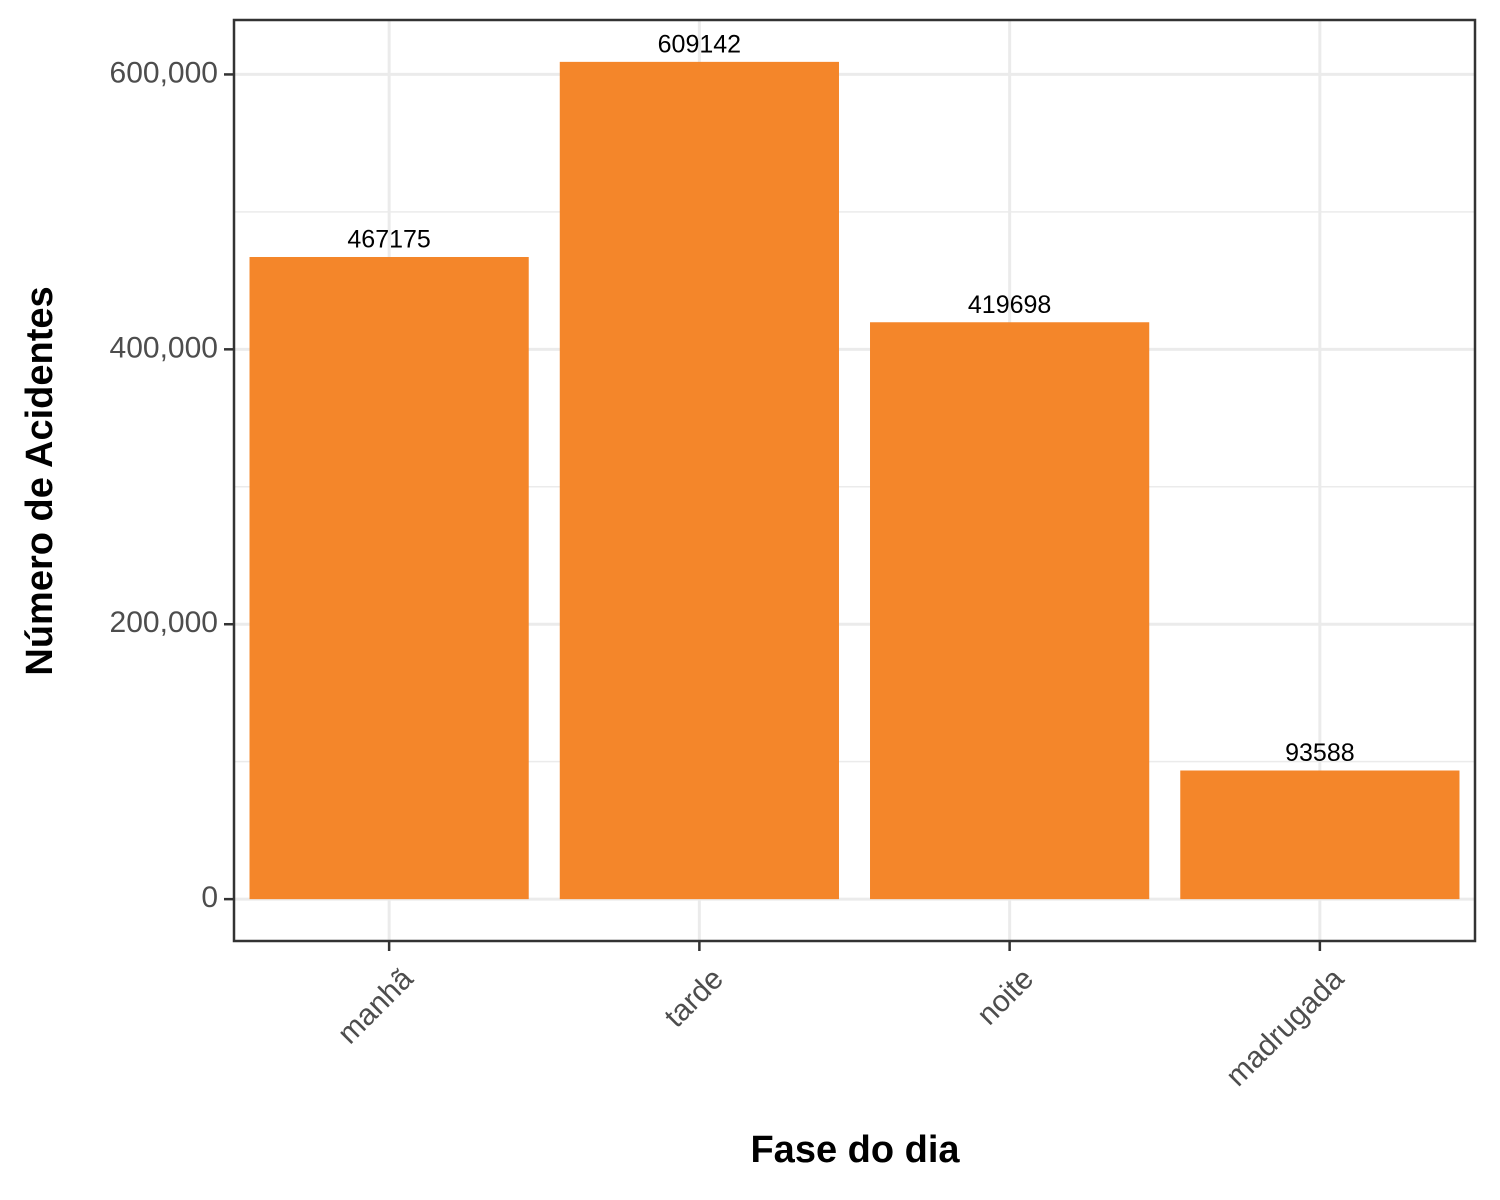 The image size is (1500, 1200). Describe the element at coordinates (164, 622) in the screenshot. I see `y-tick-label: 200,000` at that location.